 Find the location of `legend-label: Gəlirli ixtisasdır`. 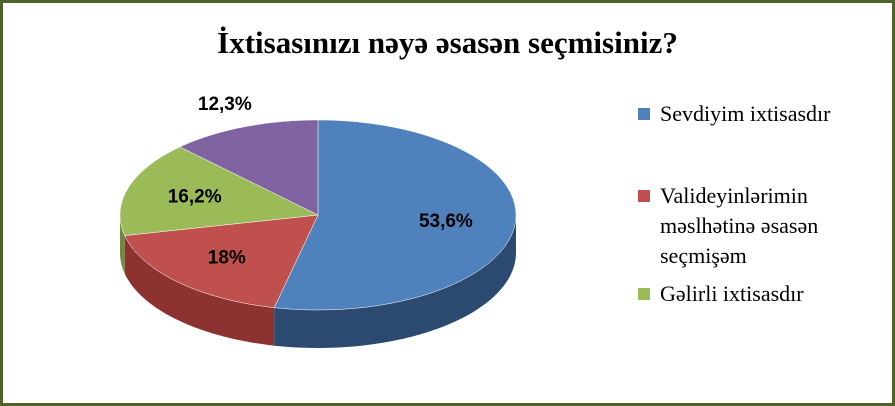

legend-label: Gəlirli ixtisasdır is located at coordinates (732, 293).